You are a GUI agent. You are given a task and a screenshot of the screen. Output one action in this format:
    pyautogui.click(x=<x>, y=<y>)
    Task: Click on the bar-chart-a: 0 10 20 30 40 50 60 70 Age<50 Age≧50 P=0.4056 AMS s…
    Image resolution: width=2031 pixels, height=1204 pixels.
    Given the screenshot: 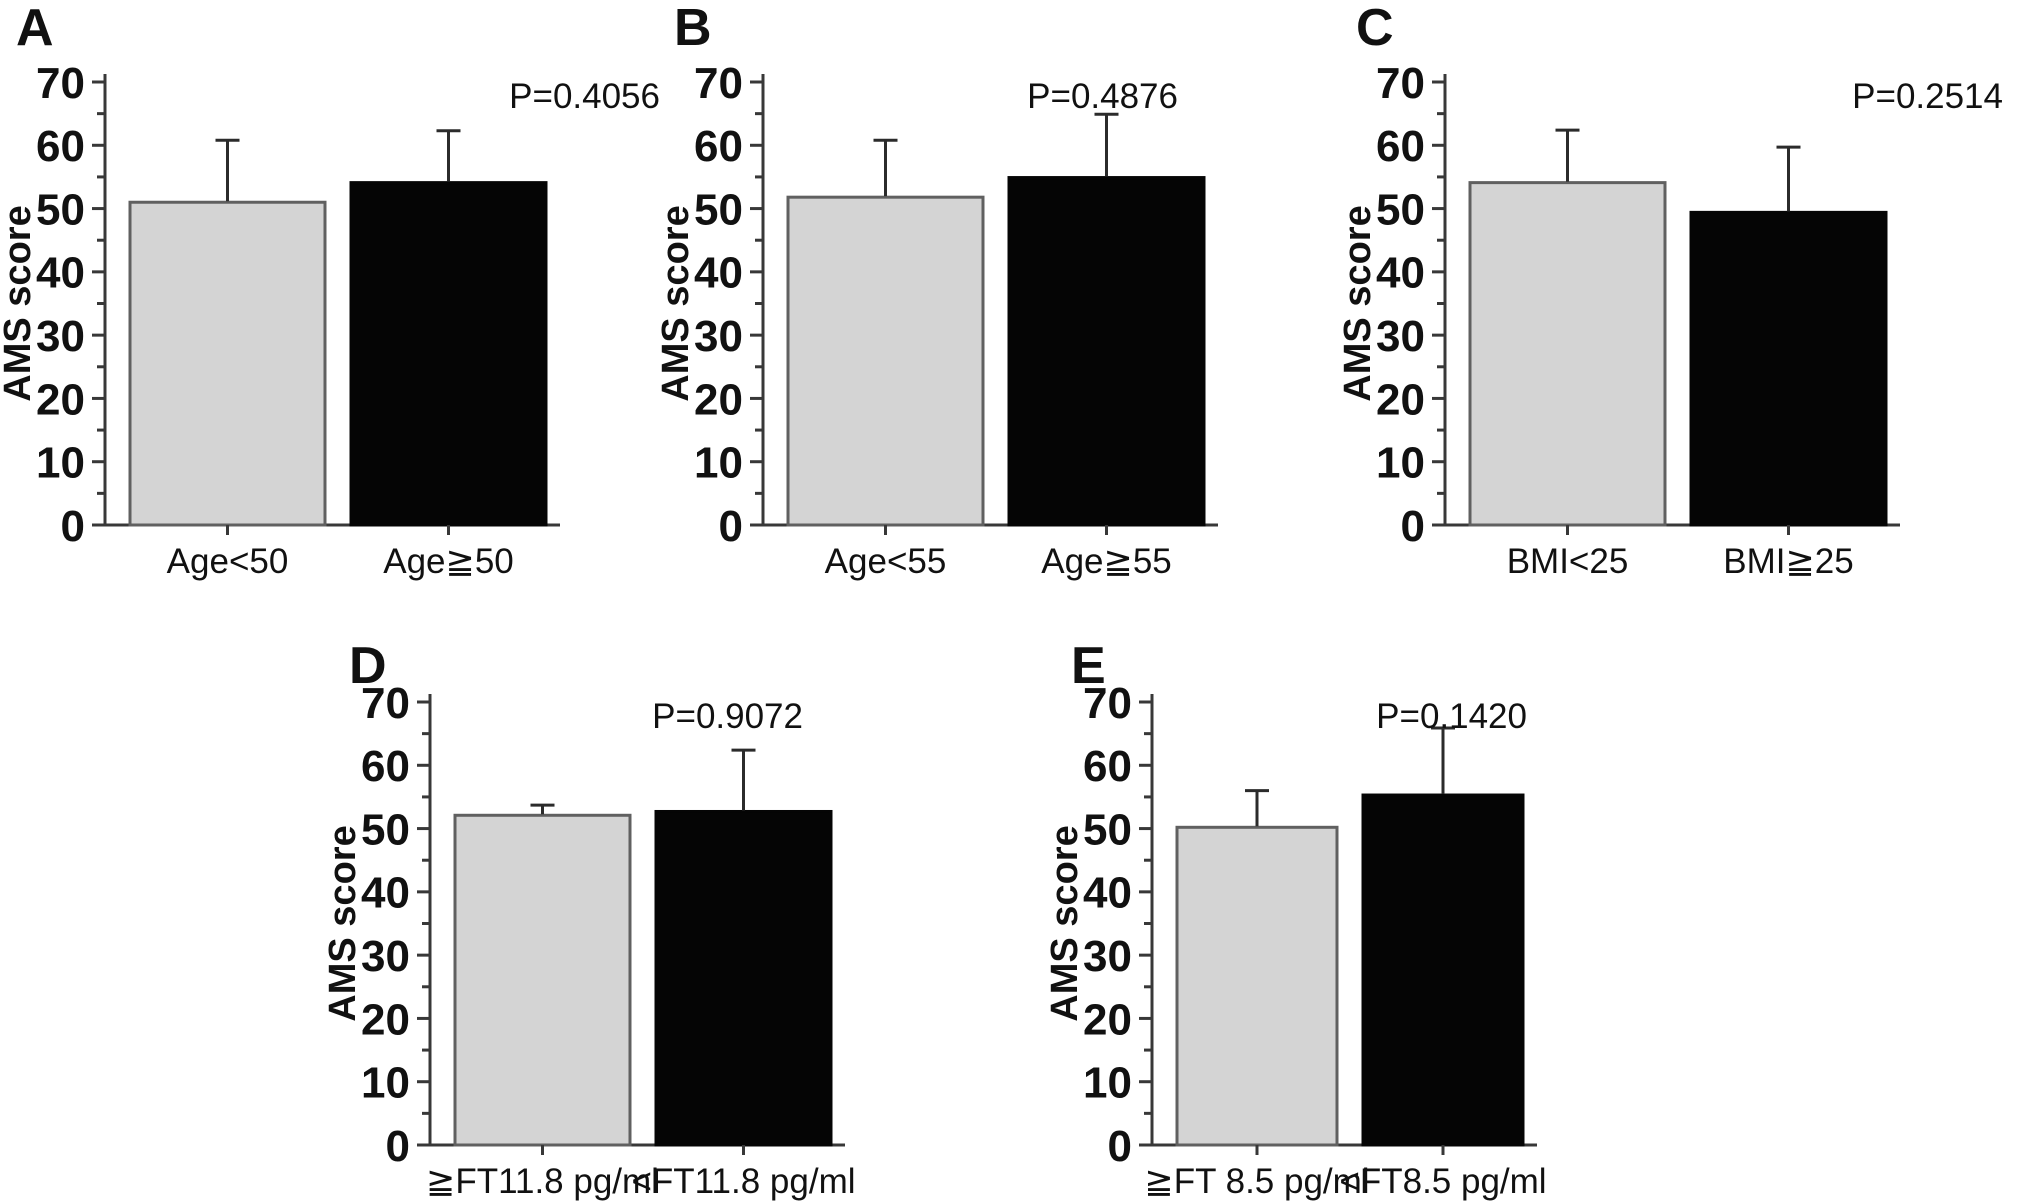 What is the action you would take?
    pyautogui.click(x=330, y=320)
    